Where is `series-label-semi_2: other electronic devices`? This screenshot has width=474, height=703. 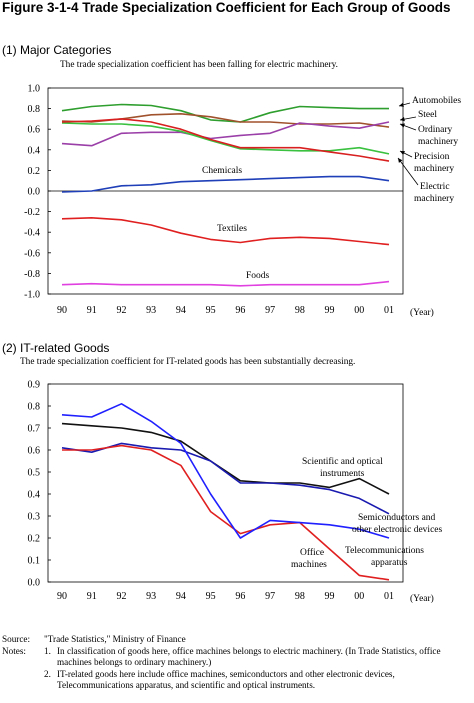 series-label-semi_2: other electronic devices is located at coordinates (397, 530).